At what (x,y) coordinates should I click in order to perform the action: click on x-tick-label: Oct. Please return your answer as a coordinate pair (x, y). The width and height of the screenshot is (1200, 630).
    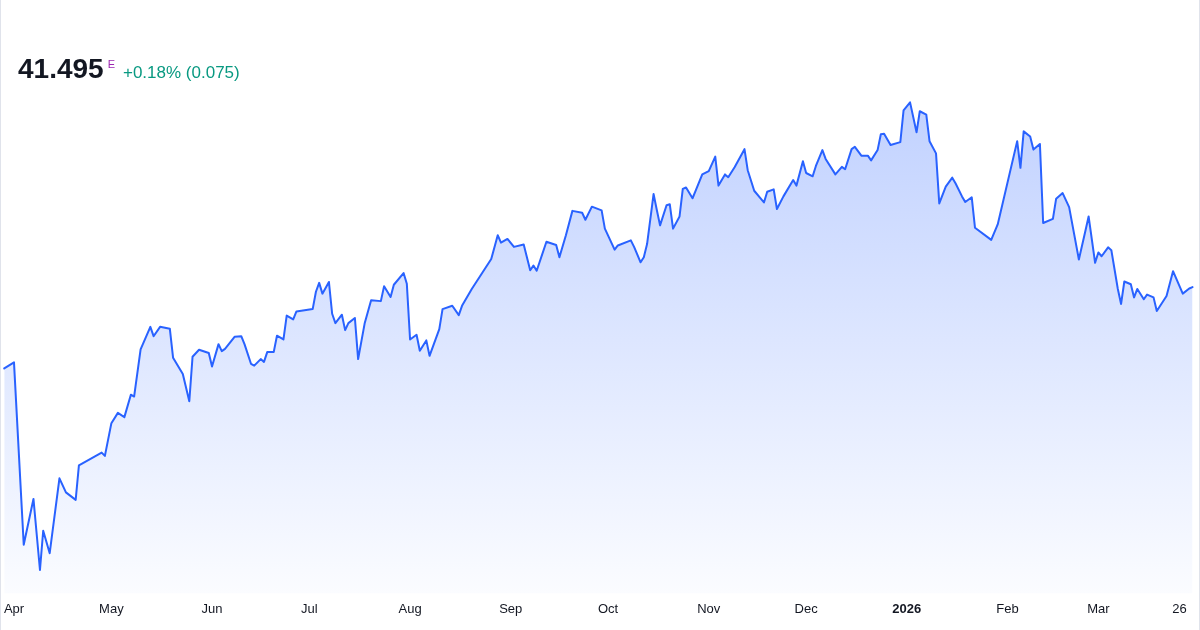
    Looking at the image, I should click on (608, 608).